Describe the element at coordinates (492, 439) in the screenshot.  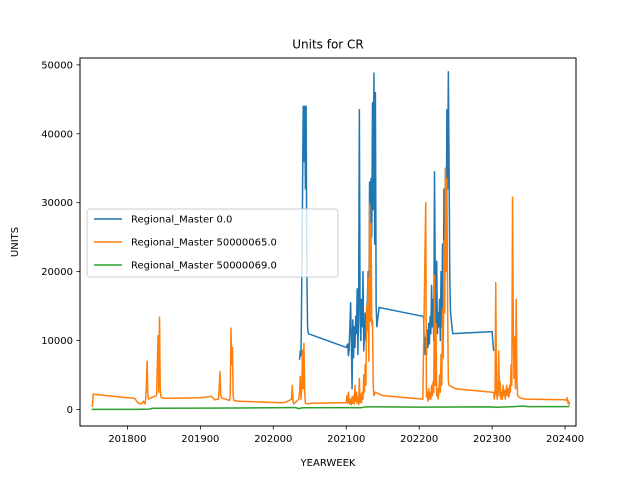
I see `x-tick-label: 202300` at that location.